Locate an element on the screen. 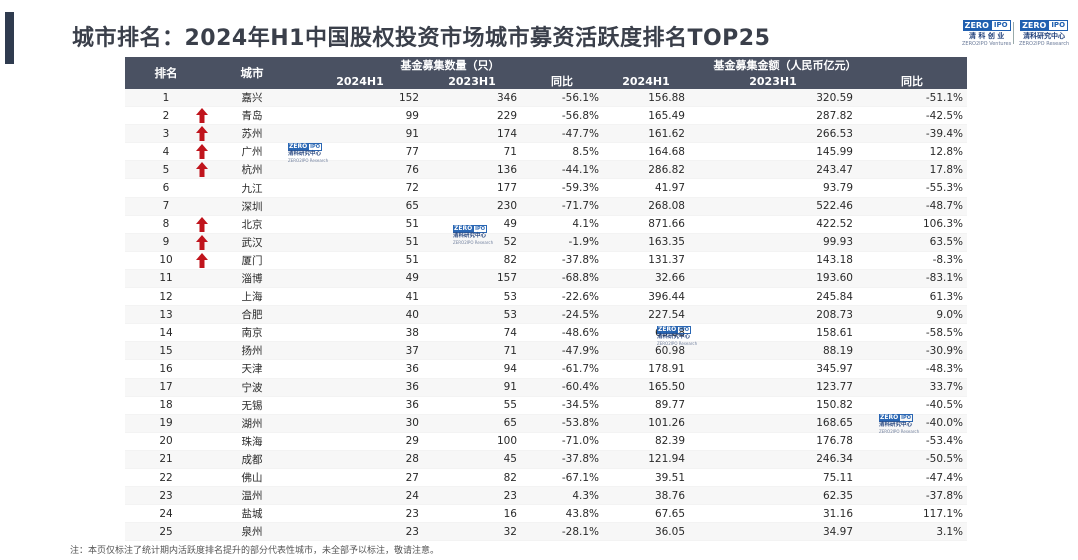  cell-count-yoy: -67.1% is located at coordinates (562, 478).